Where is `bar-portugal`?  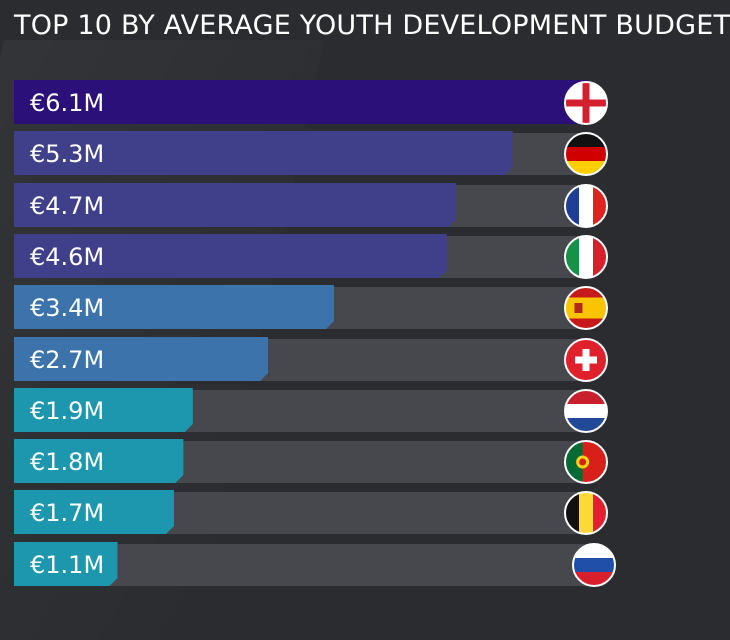
bar-portugal is located at coordinates (99, 461).